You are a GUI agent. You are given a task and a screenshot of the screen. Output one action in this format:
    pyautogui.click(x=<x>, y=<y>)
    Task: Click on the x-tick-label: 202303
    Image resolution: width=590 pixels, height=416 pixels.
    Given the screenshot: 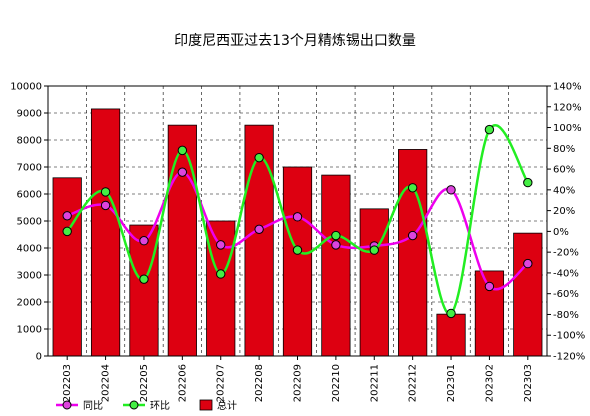 What is the action you would take?
    pyautogui.click(x=528, y=383)
    